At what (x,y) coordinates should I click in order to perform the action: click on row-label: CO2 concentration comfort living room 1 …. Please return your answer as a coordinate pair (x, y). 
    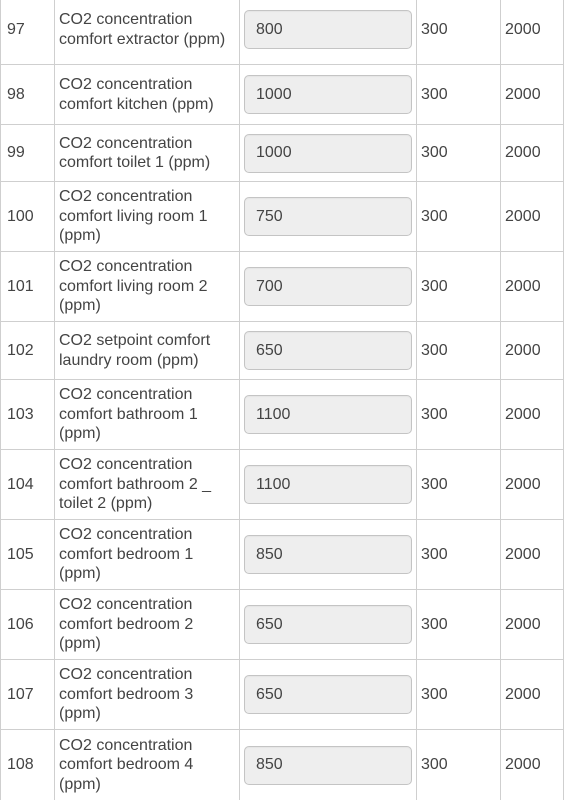
    Looking at the image, I should click on (133, 216).